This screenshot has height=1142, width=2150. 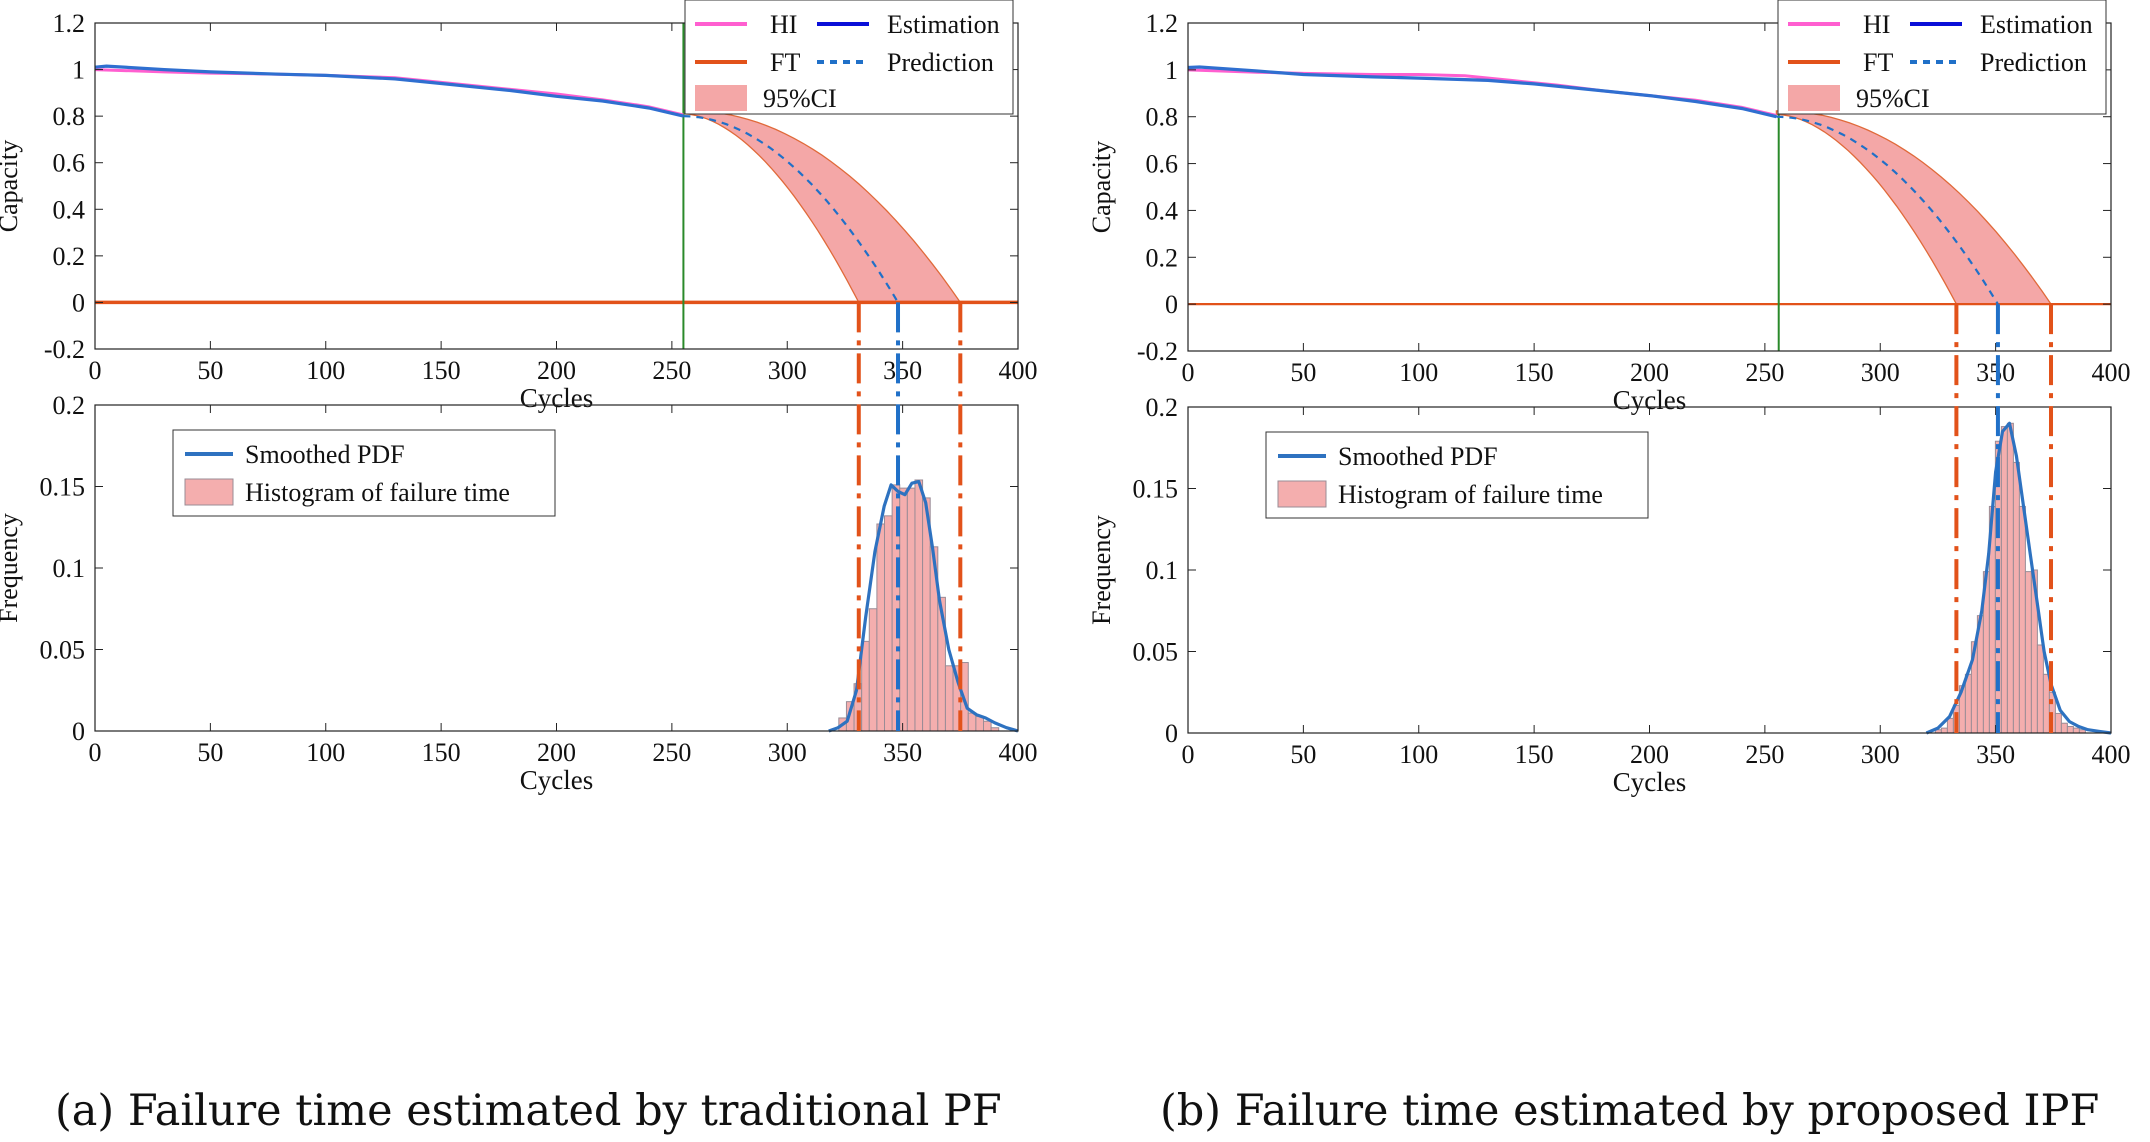 What do you see at coordinates (2036, 24) in the screenshot?
I see `legend-label: Estimation` at bounding box center [2036, 24].